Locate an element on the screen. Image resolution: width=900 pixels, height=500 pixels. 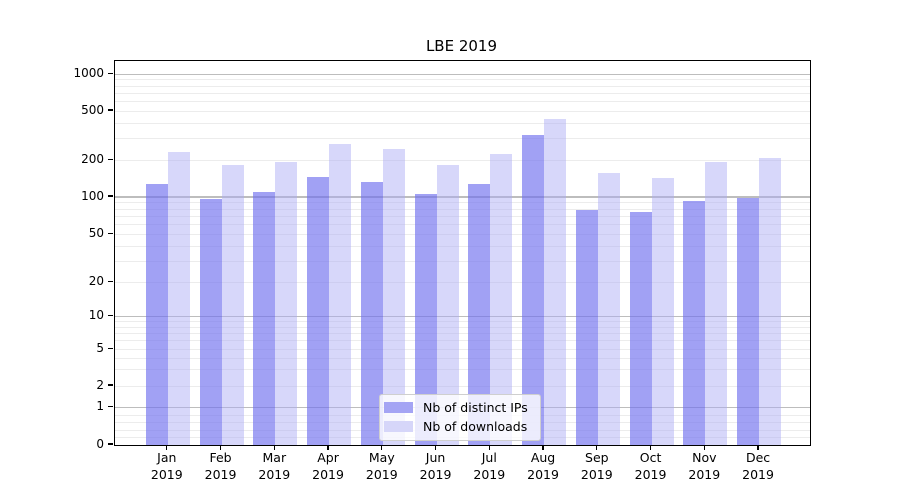
x-tick-label-jun-2019: Jun 2019 is located at coordinates (436, 466).